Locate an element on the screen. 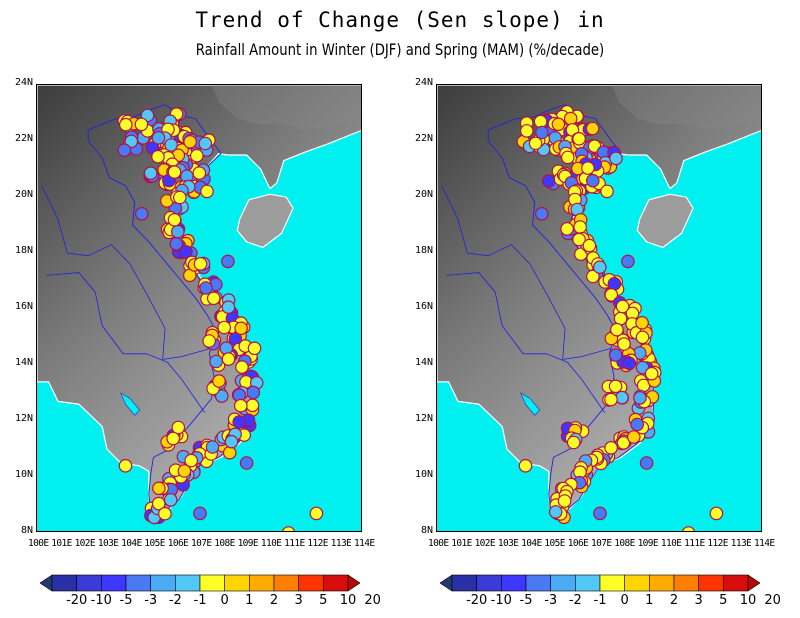 Image resolution: width=800 pixels, height=618 pixels. longitude-tick-label: 103E is located at coordinates (508, 543).